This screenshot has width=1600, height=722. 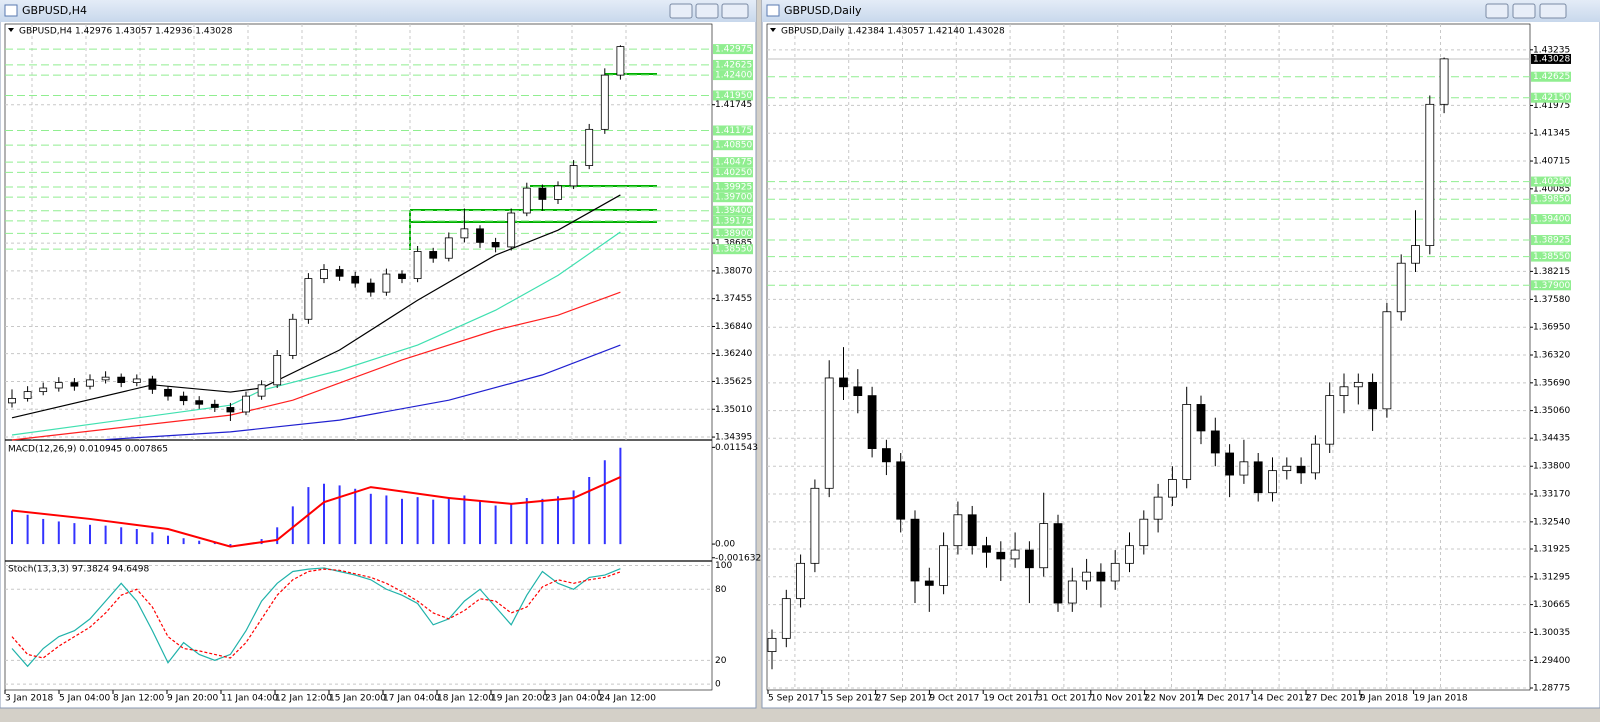 What do you see at coordinates (1551, 495) in the screenshot?
I see `price-label: 1.33170` at bounding box center [1551, 495].